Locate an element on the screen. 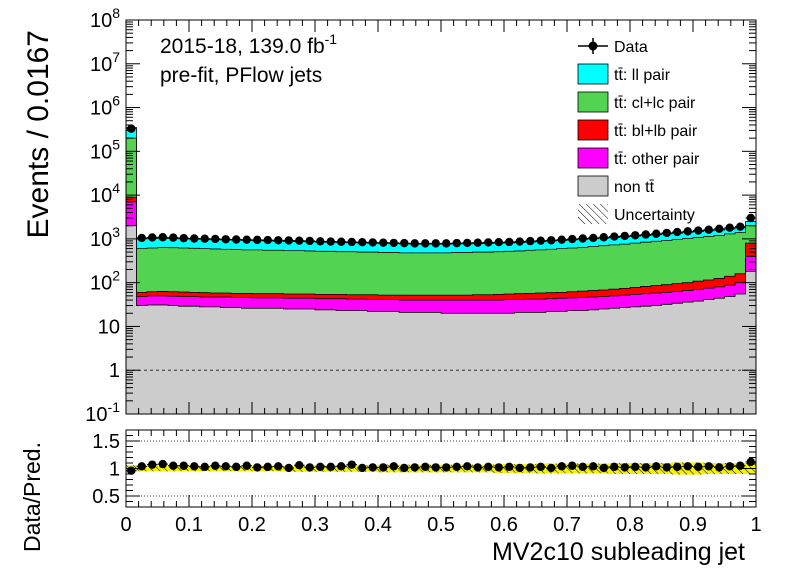  y-tick-label: 10⁴ is located at coordinates (105, 193).